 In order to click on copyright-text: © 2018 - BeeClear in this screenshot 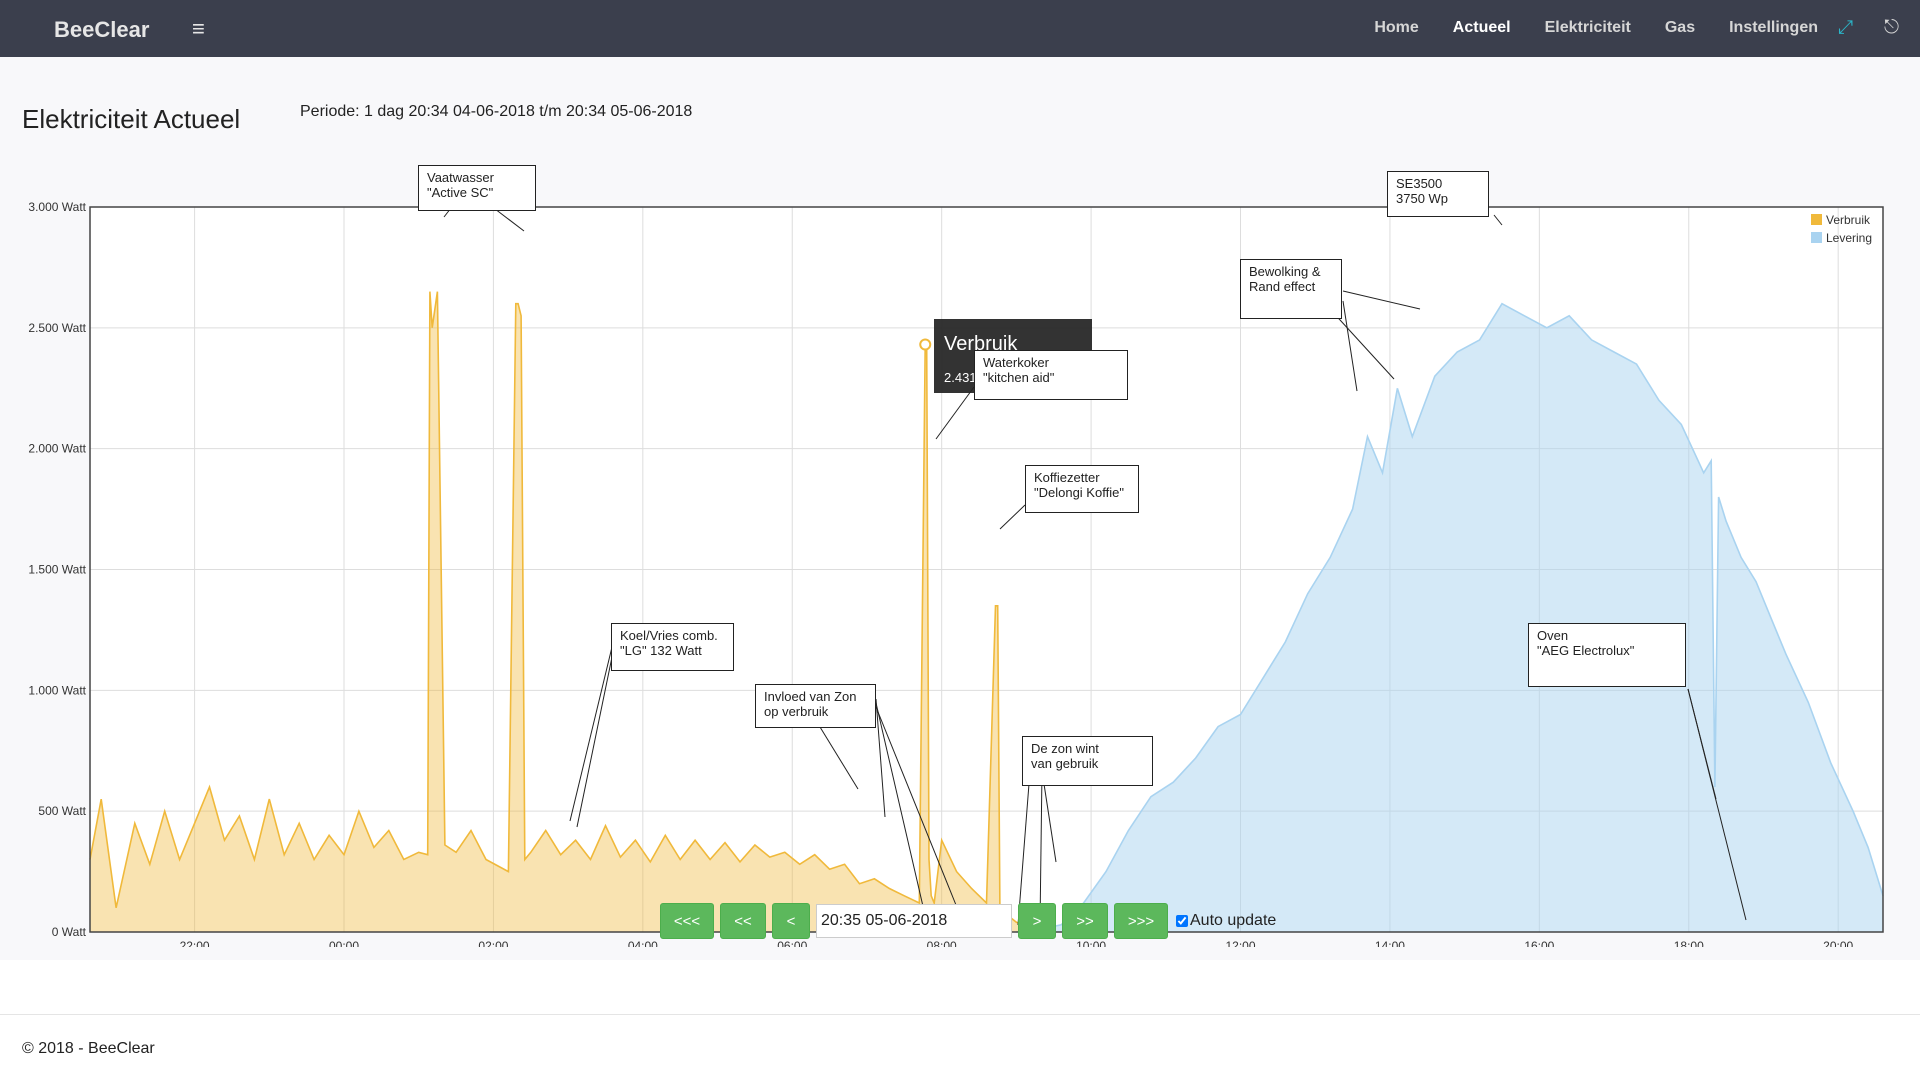, I will do `click(88, 1048)`.